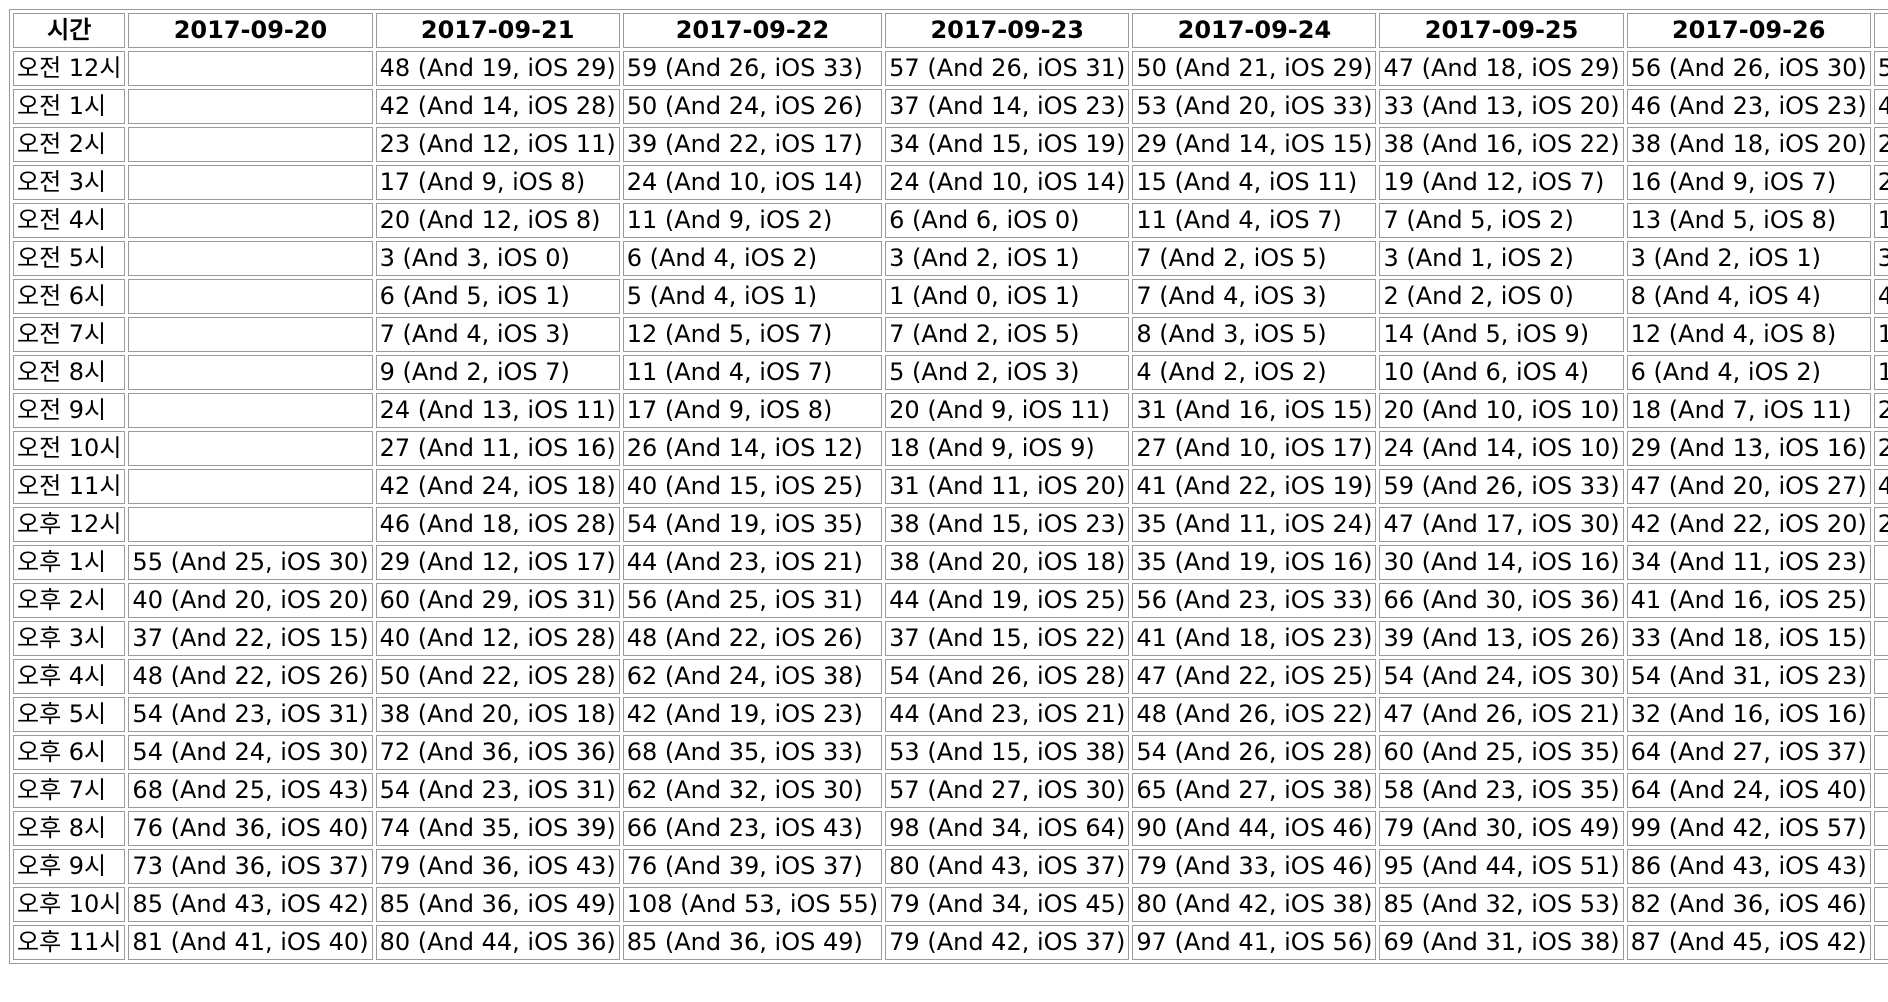 This screenshot has height=1002, width=1888. What do you see at coordinates (1501, 714) in the screenshot?
I see `count-cell: 47 (And 26, iOS 21)` at bounding box center [1501, 714].